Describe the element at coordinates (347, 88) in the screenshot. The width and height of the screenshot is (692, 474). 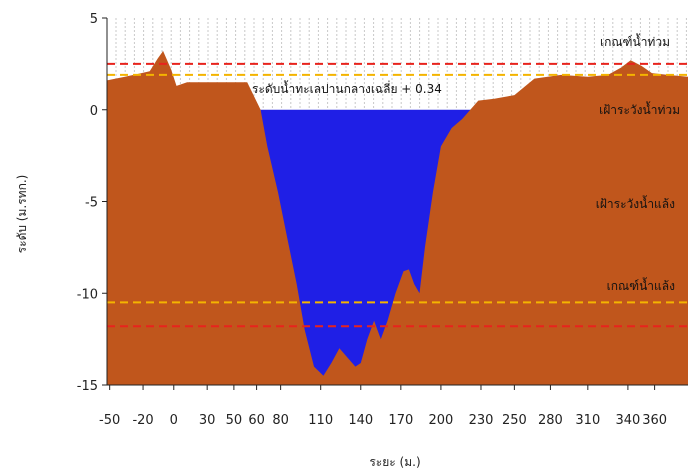
I see `annotation-mean-sea-level: ระดับน้ำทะเลปานกลางเฉลี่ย + 0.34` at that location.